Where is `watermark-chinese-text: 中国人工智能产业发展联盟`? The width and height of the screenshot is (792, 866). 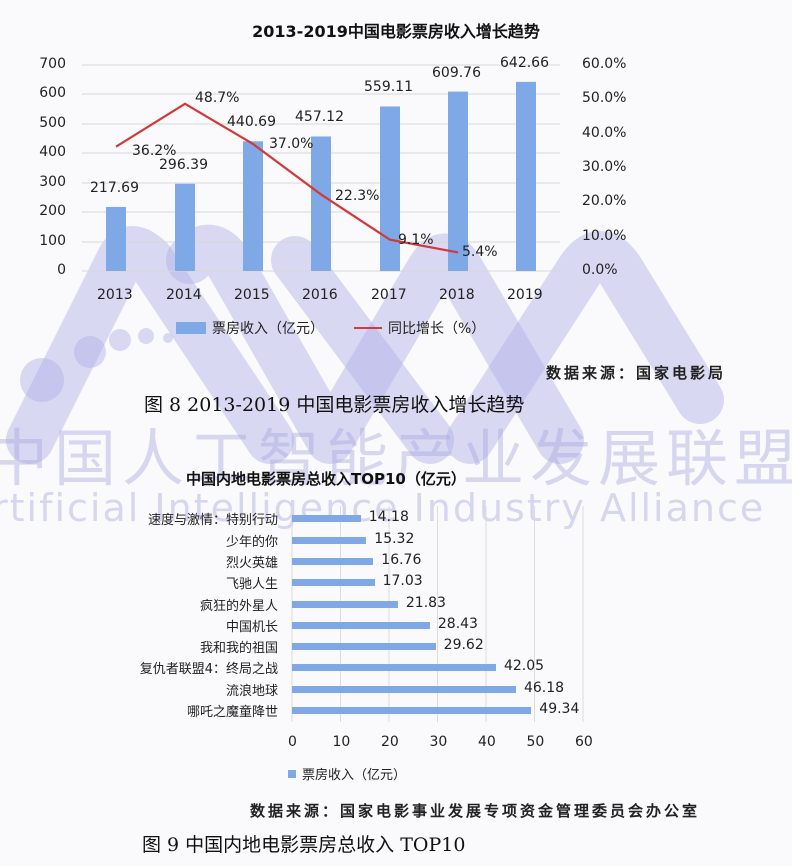 watermark-chinese-text: 中国人工智能产业发展联盟 is located at coordinates (396, 458).